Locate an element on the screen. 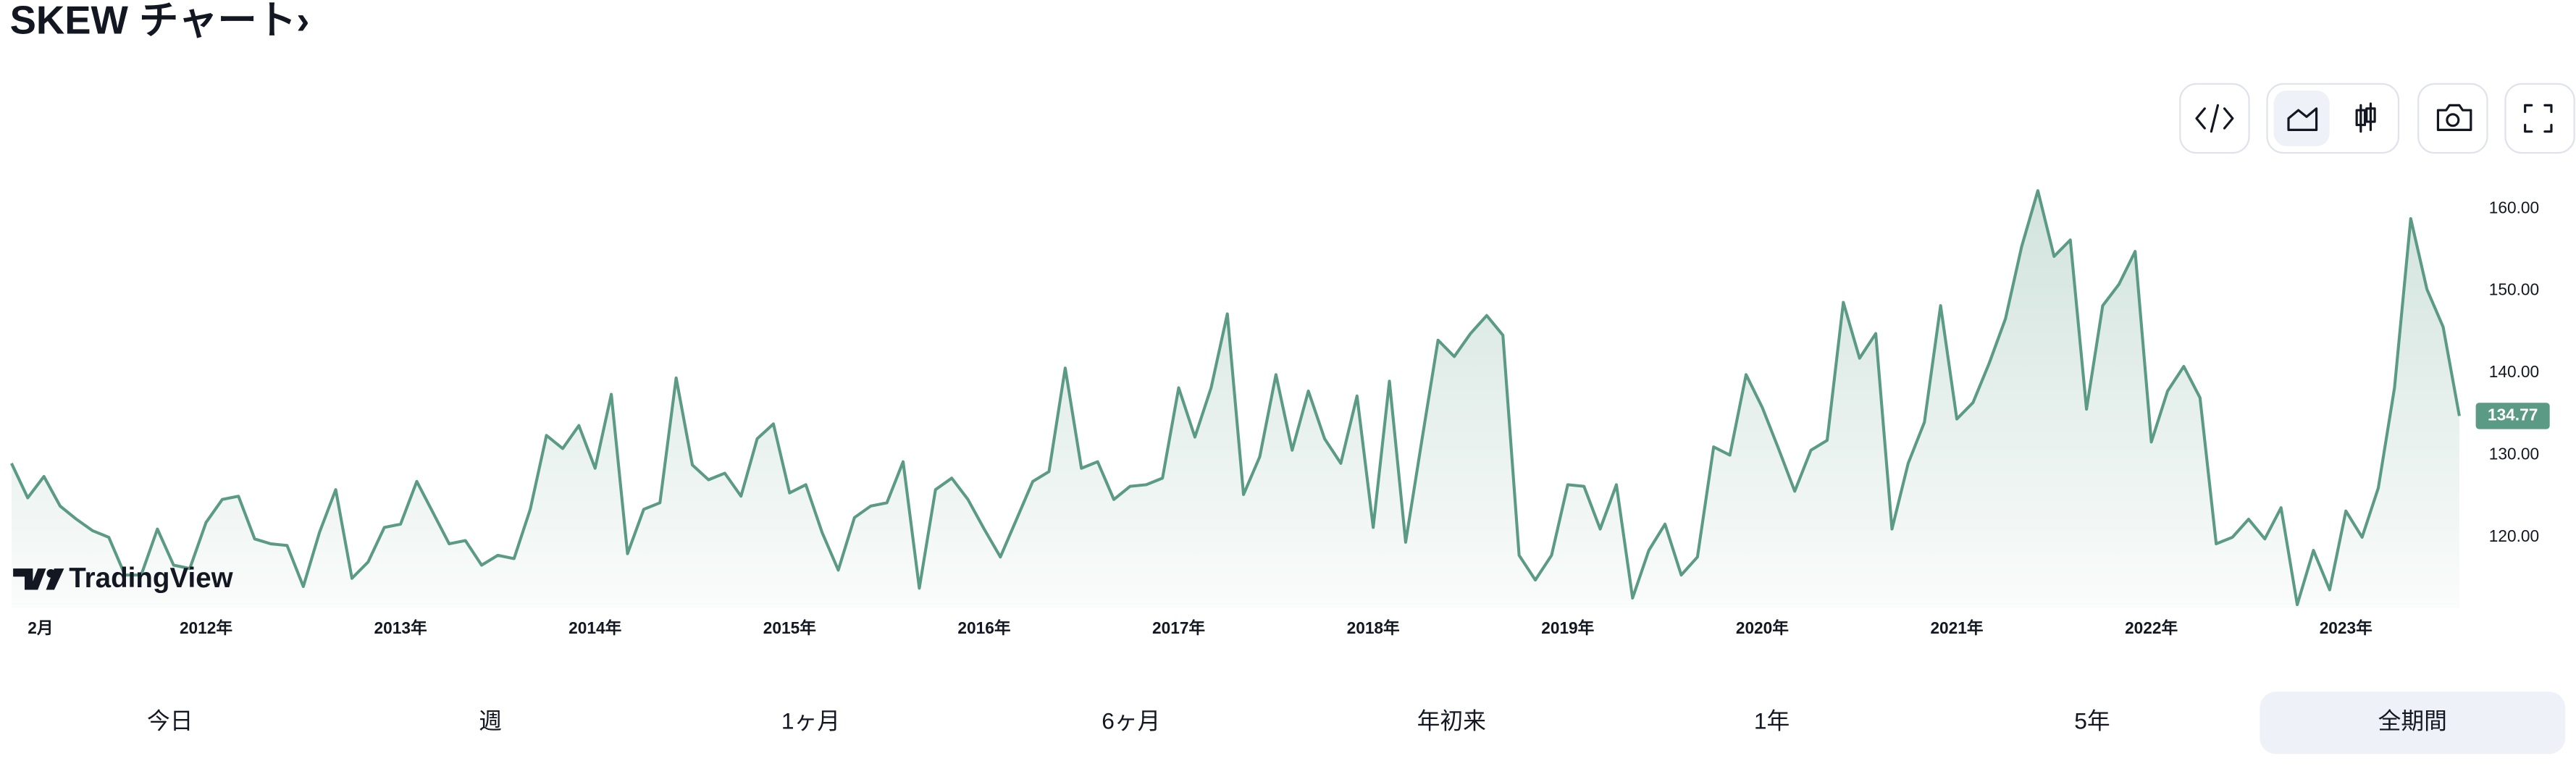 Image resolution: width=2576 pixels, height=769 pixels. candle-style-button is located at coordinates (2365, 118).